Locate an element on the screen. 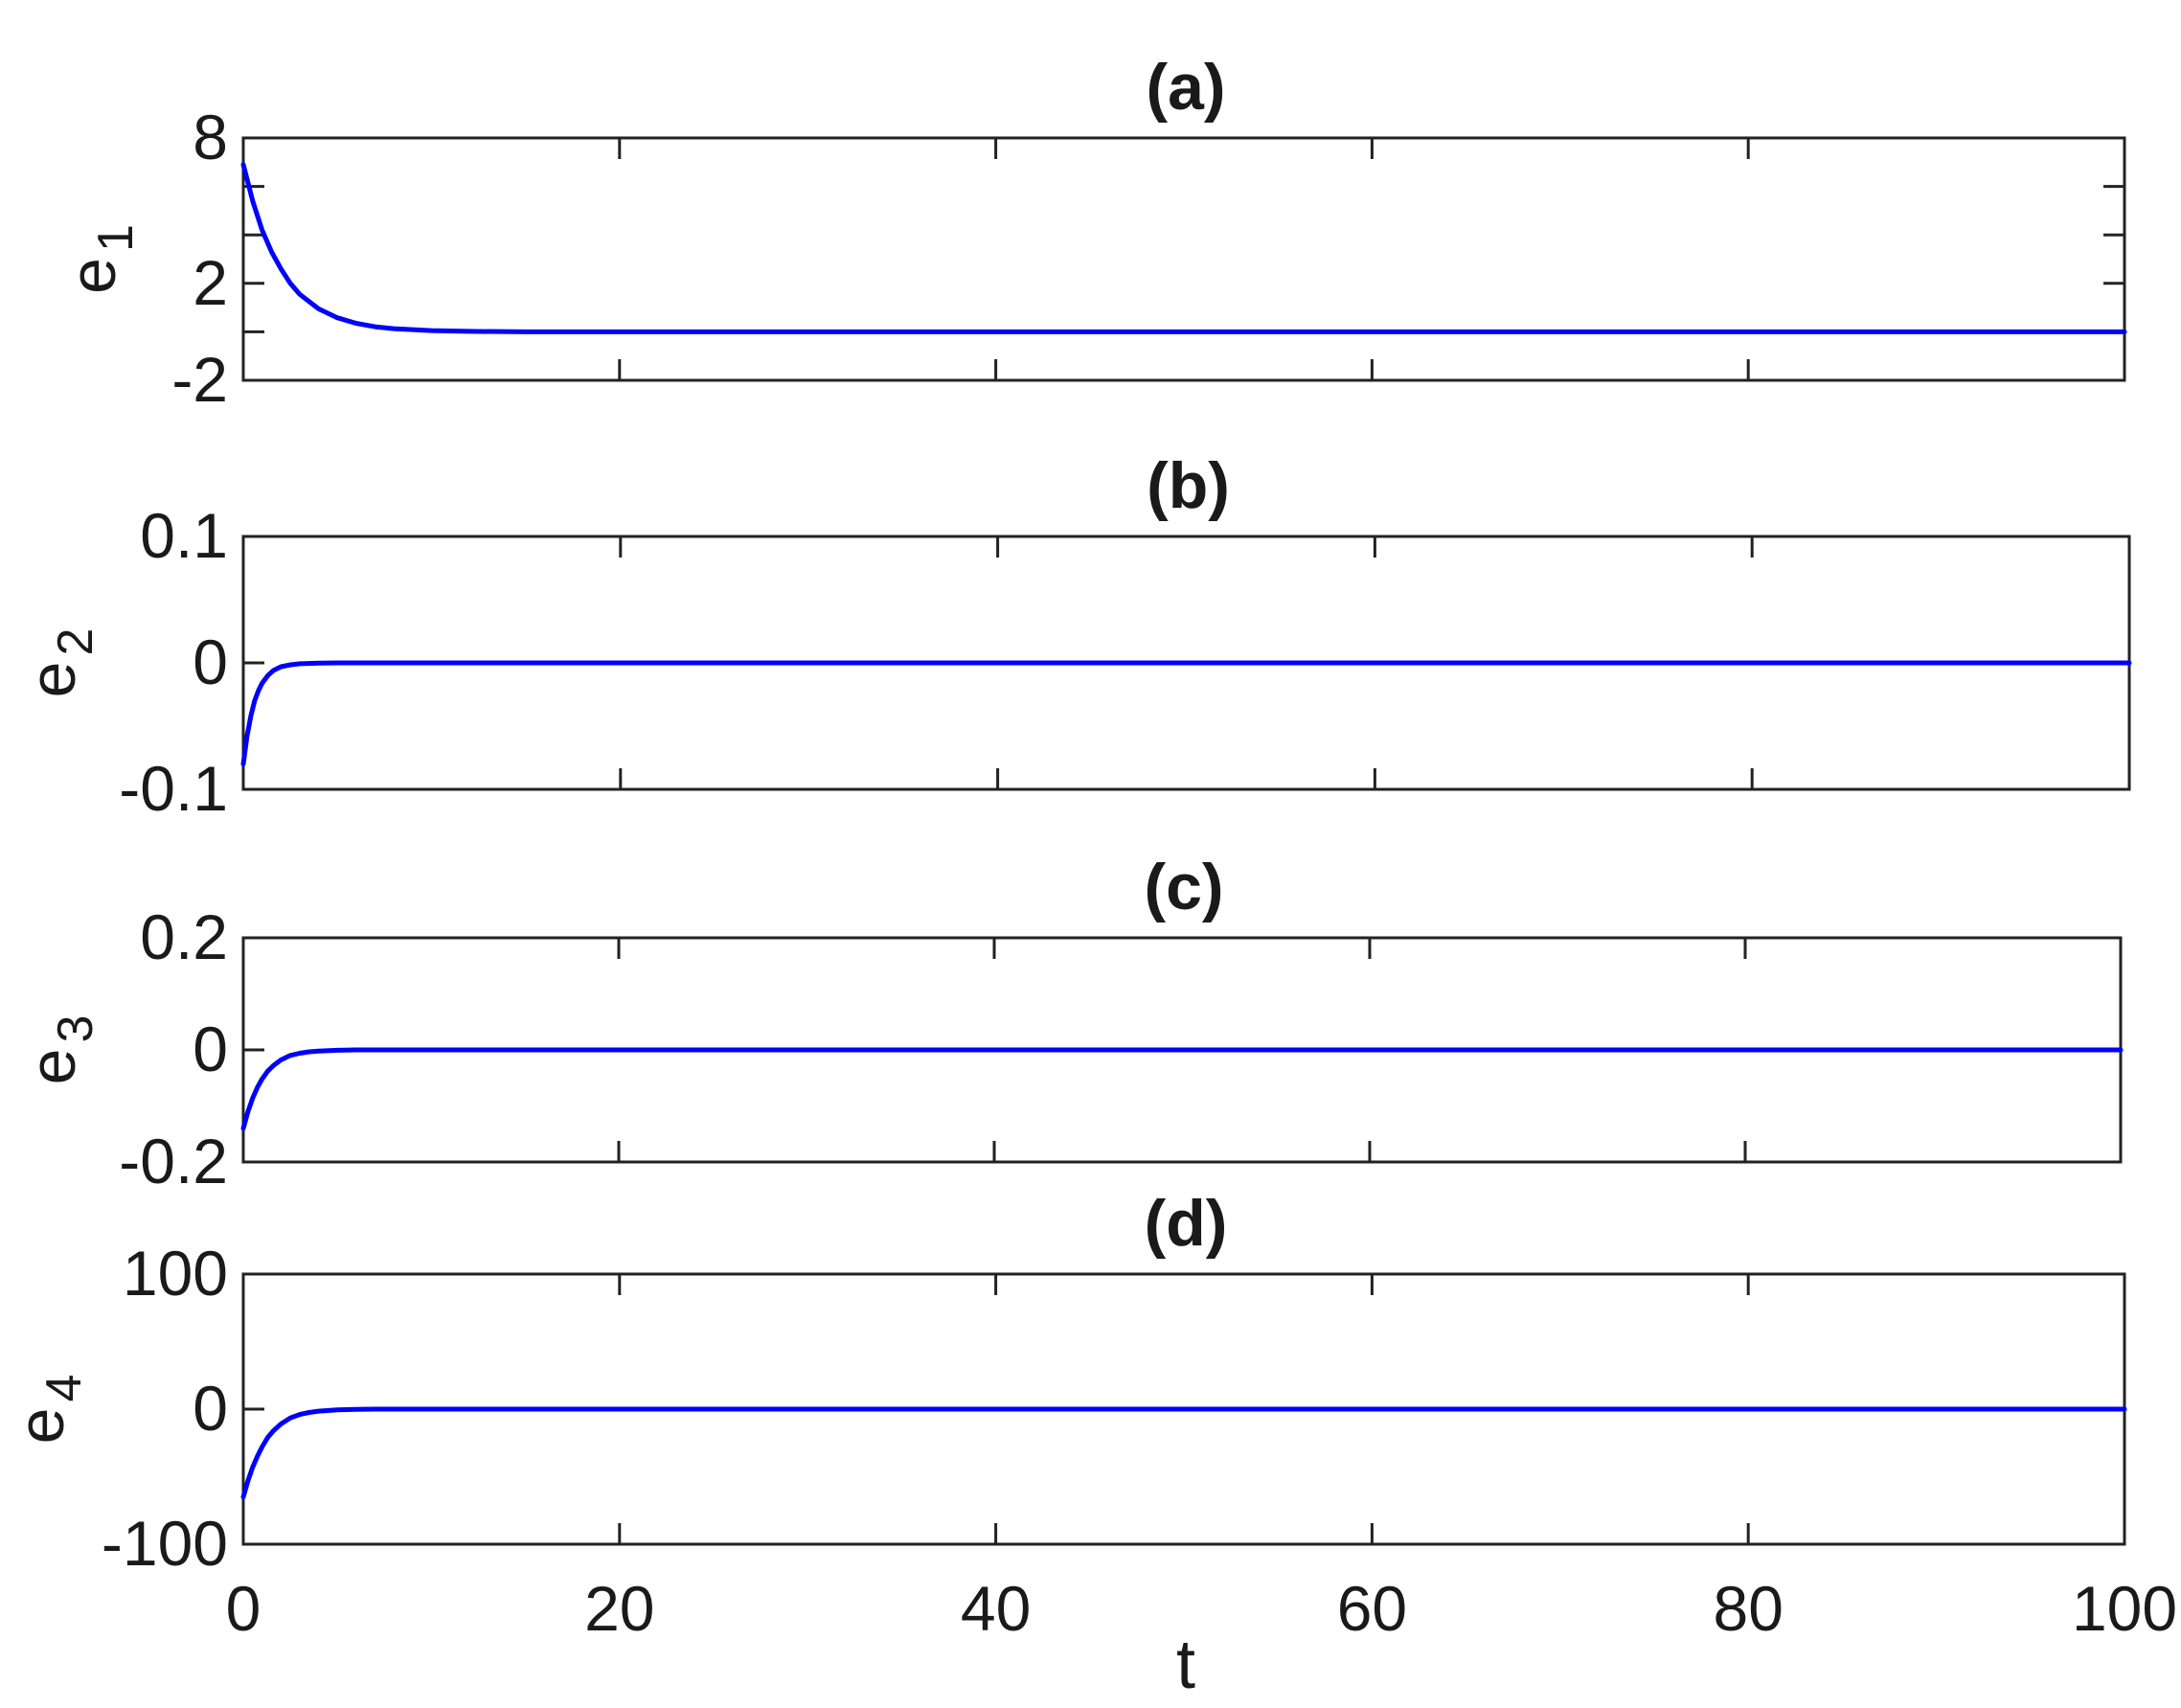 The width and height of the screenshot is (2181, 1708). y-tick-label: -0.2 is located at coordinates (173, 1161).